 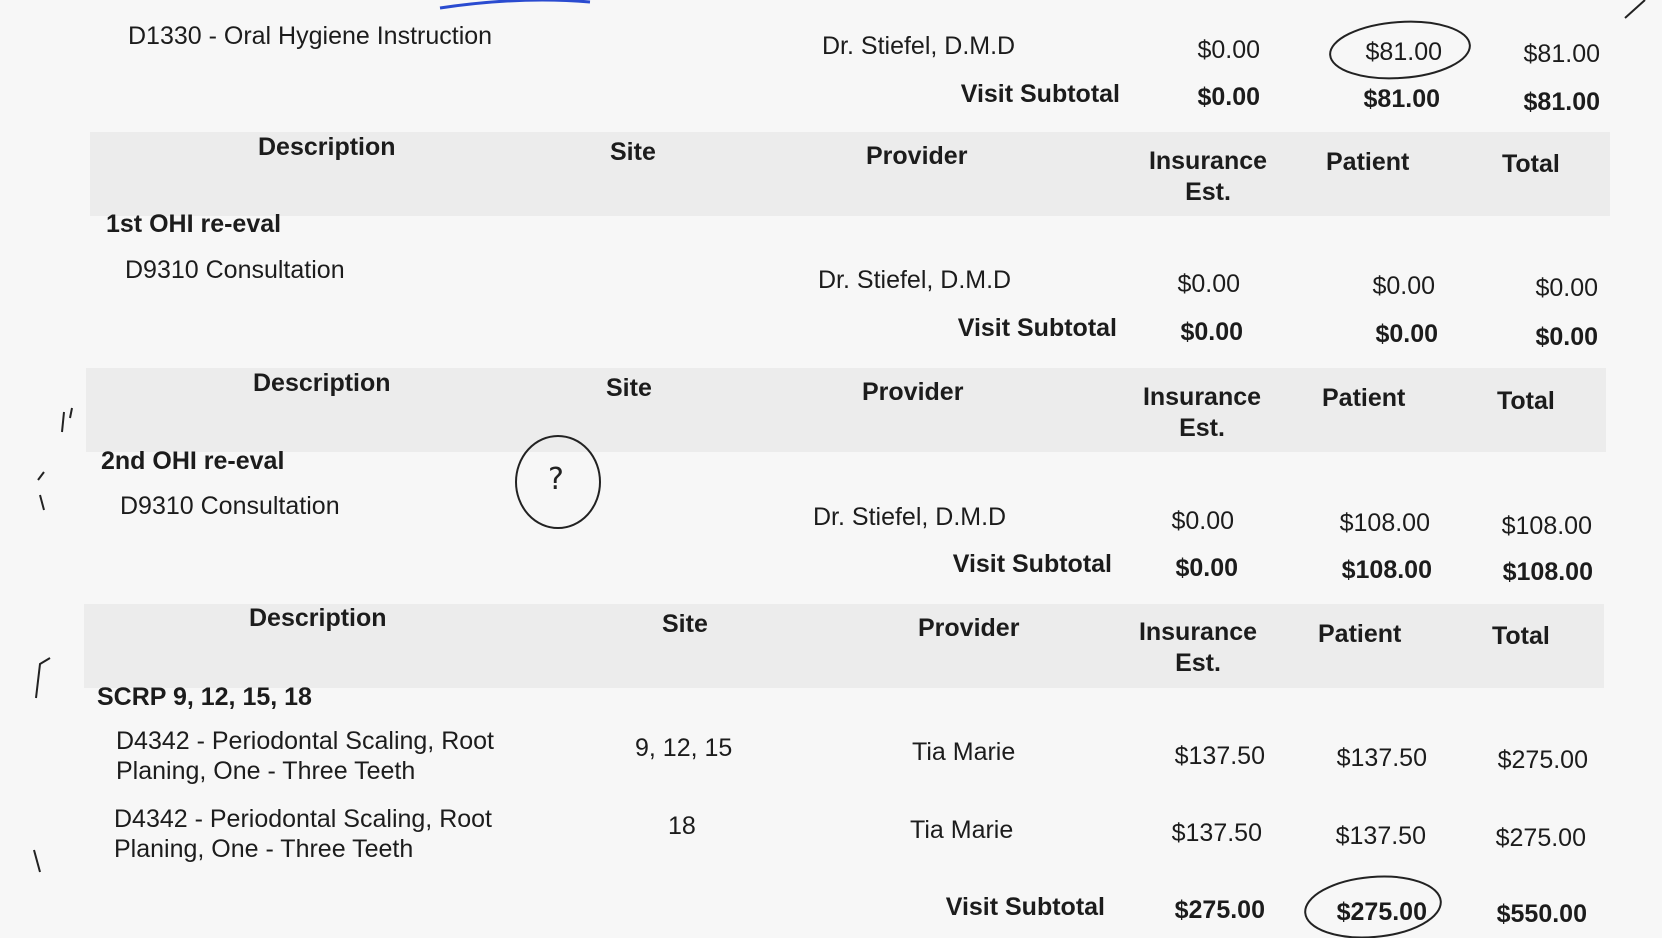 I want to click on line-item-total: $81.00, so click(x=1561, y=54).